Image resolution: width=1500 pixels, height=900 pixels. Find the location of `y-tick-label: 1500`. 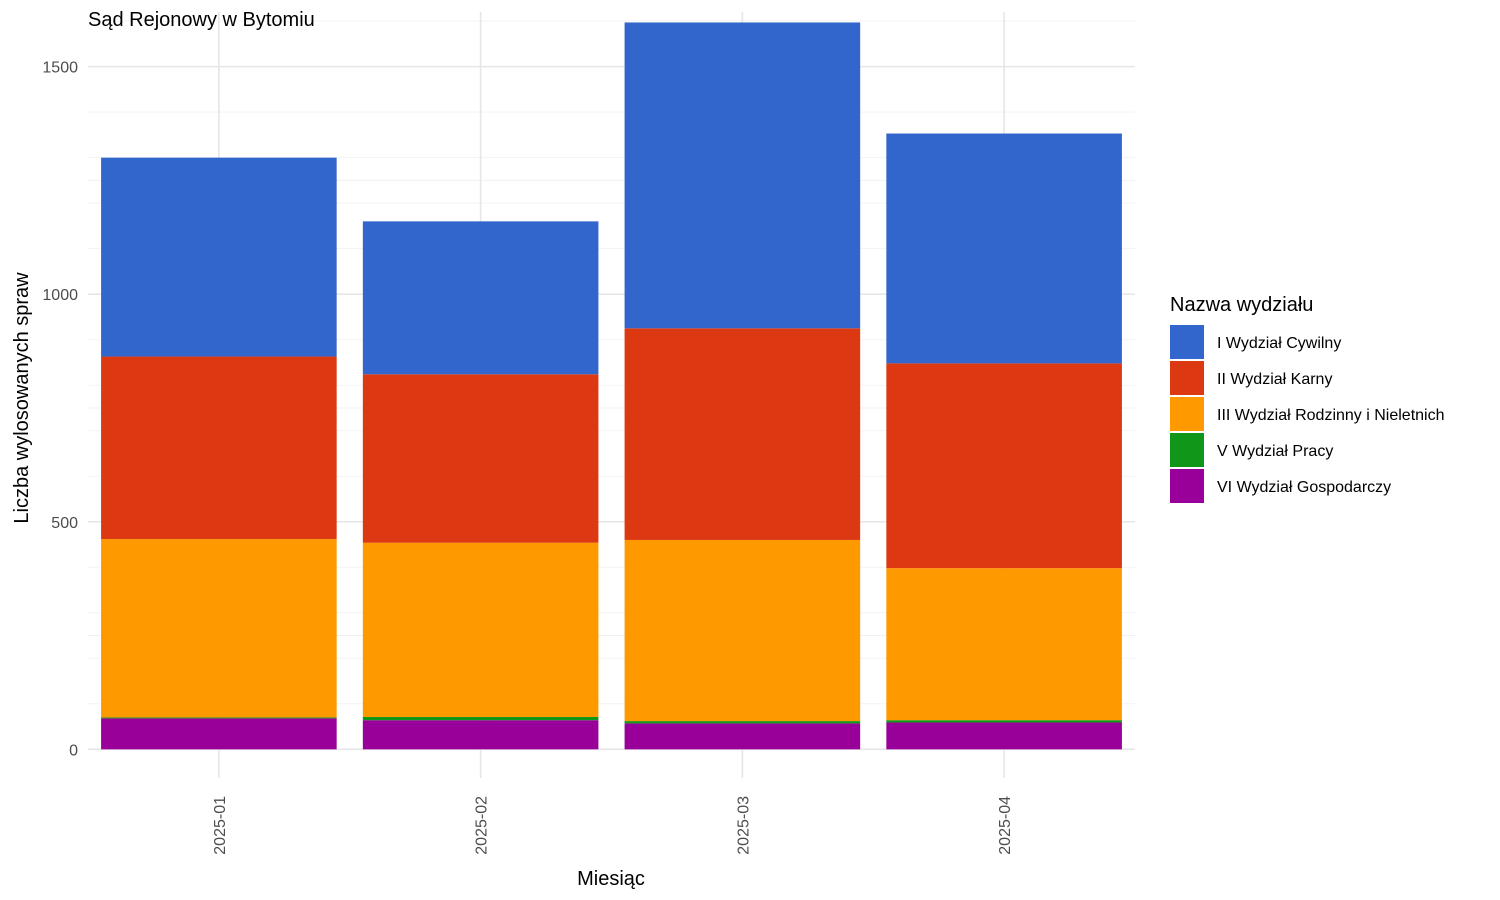

y-tick-label: 1500 is located at coordinates (60, 68).